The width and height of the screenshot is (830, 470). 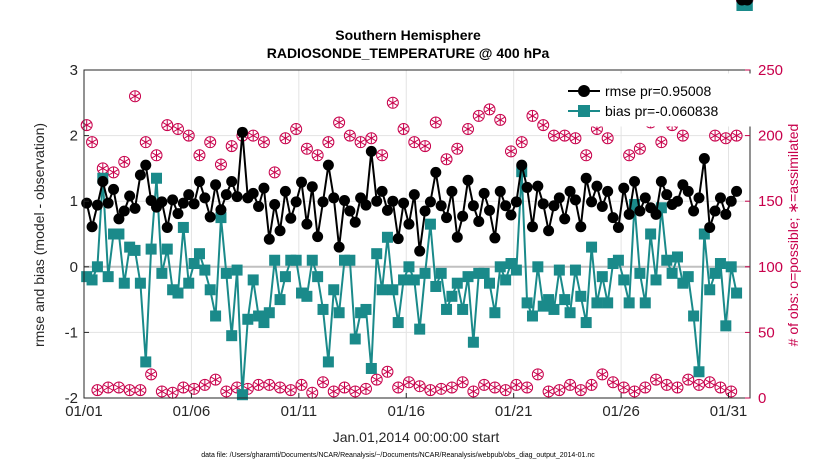 What do you see at coordinates (584, 111) in the screenshot?
I see `legend-bias-marker` at bounding box center [584, 111].